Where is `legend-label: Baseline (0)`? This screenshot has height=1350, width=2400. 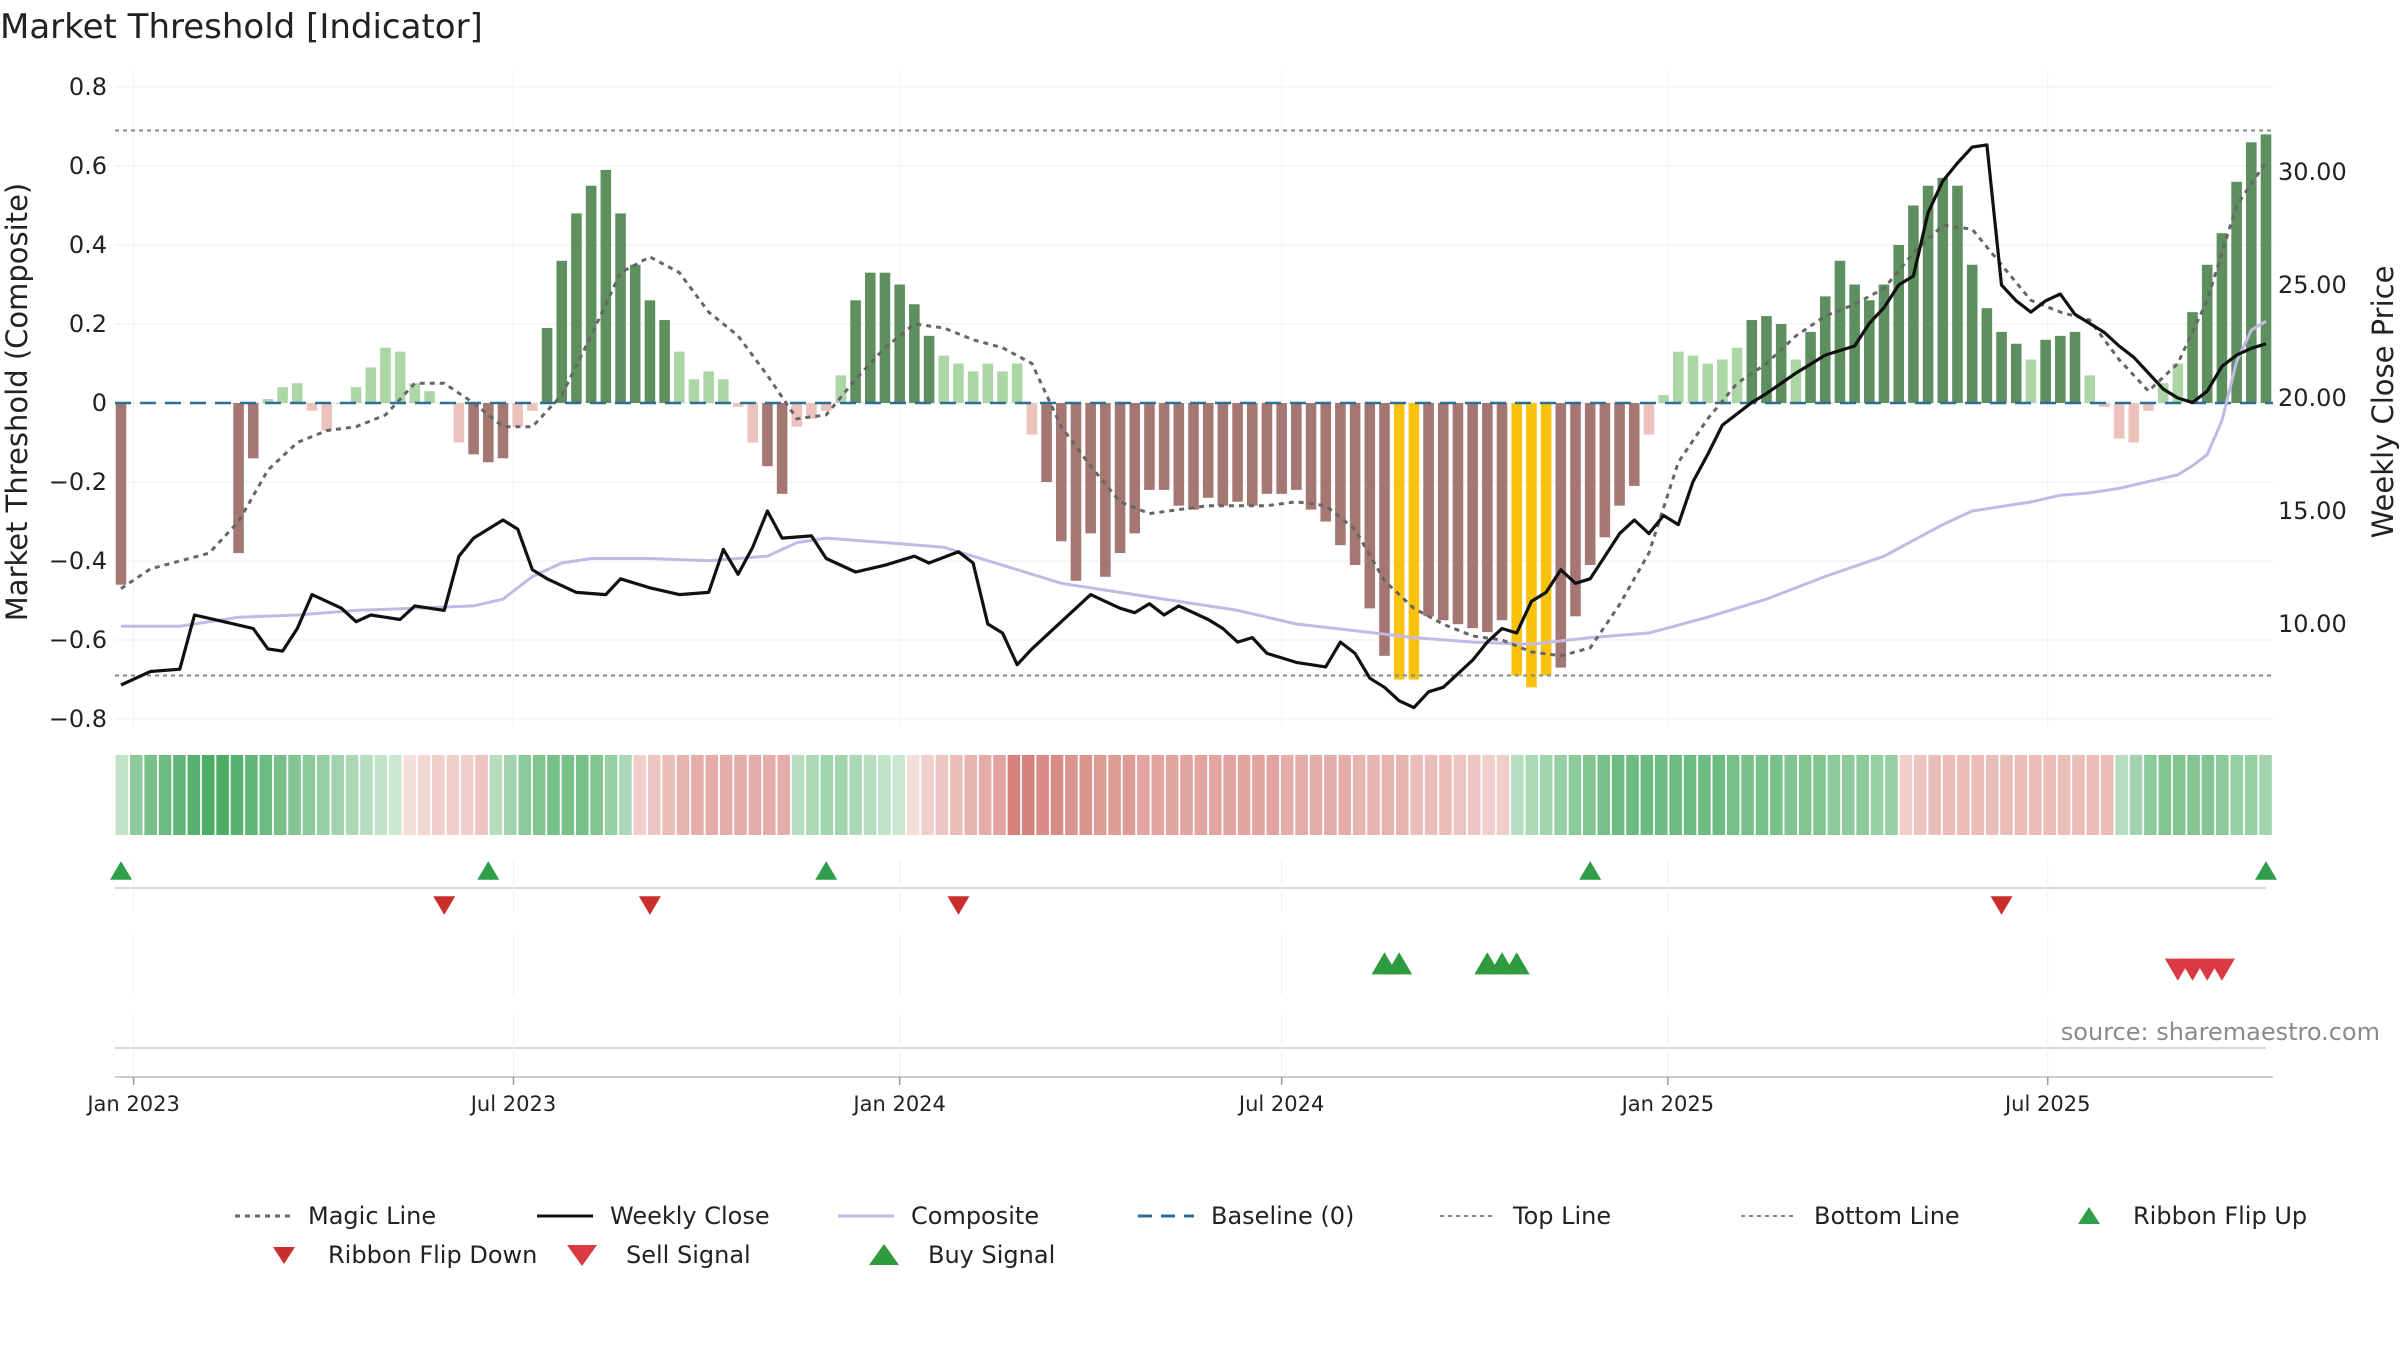
legend-label: Baseline (0) is located at coordinates (1282, 1216).